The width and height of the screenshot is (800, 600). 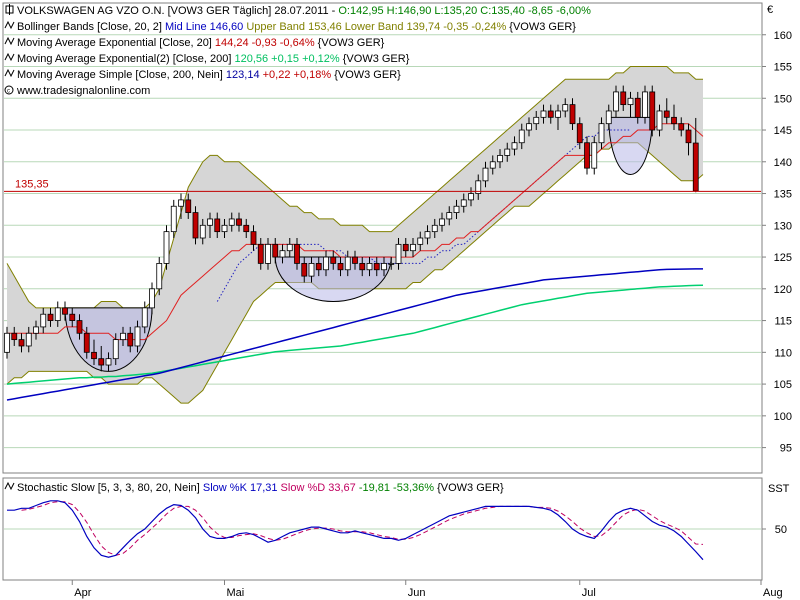 I want to click on stochastic-axis-title: SST, so click(x=779, y=489).